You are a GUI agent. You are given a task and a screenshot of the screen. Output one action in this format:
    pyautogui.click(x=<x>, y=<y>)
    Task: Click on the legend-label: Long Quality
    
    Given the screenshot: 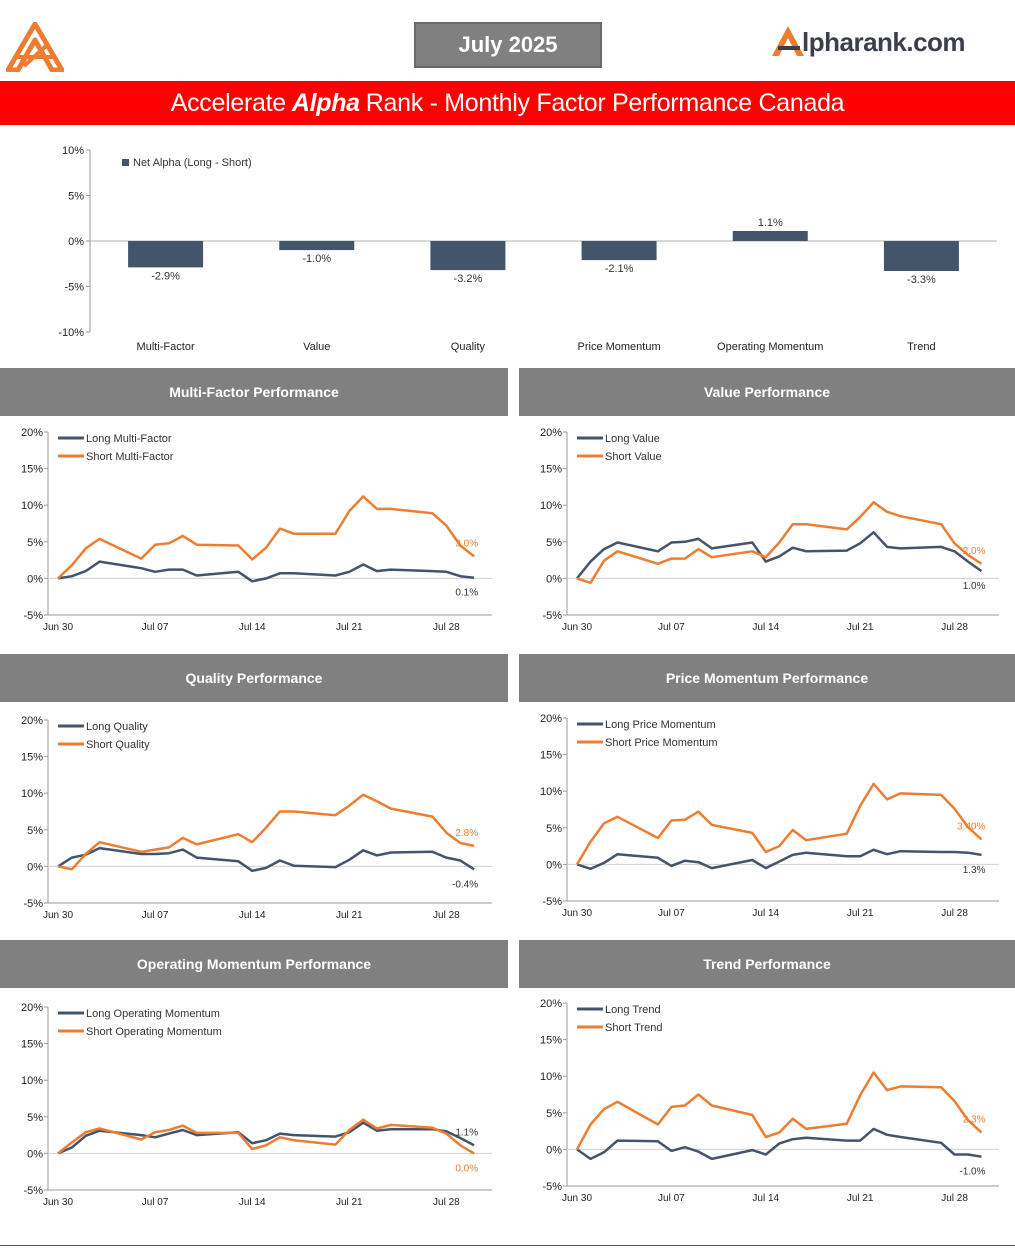 What is the action you would take?
    pyautogui.click(x=117, y=727)
    